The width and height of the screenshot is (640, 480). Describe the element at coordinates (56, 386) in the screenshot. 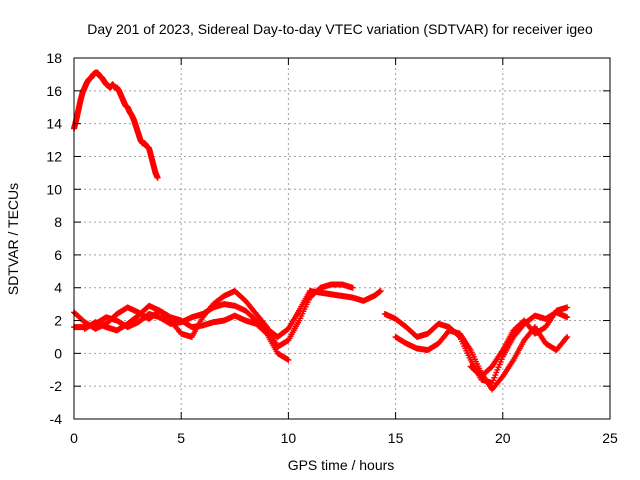

I see `y-tick-label: -2` at that location.